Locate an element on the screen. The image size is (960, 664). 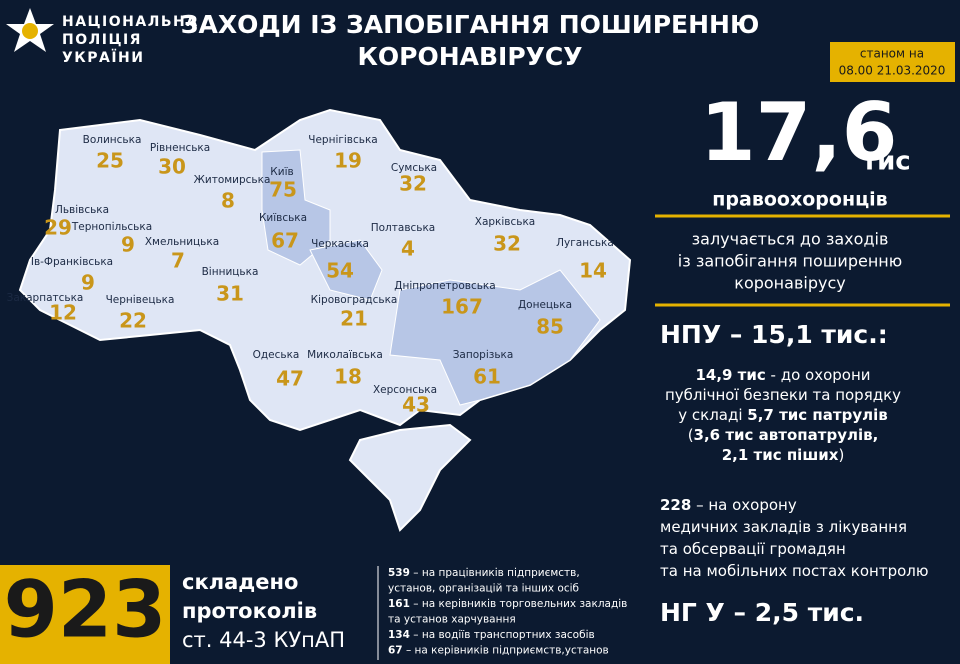
region-count: 31 is located at coordinates (230, 294).